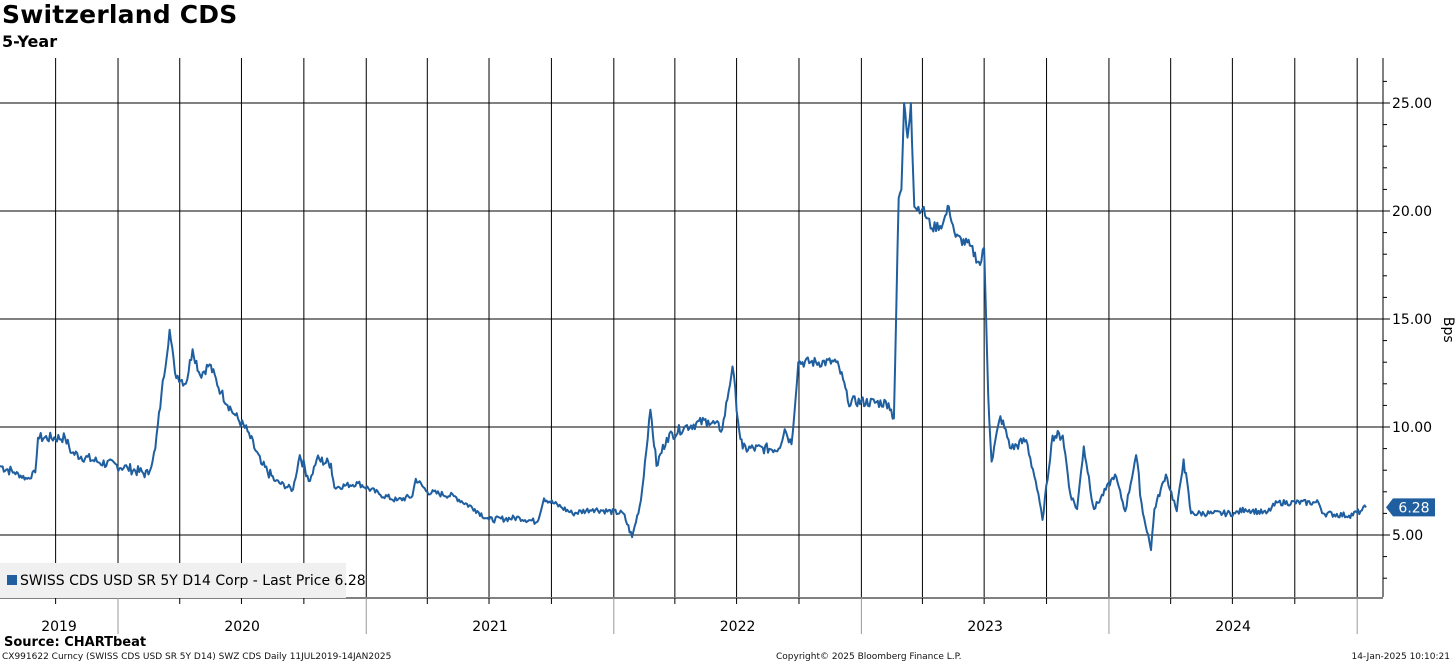 Image resolution: width=1456 pixels, height=665 pixels. Describe the element at coordinates (1412, 212) in the screenshot. I see `y-tick-label: 20.00` at that location.